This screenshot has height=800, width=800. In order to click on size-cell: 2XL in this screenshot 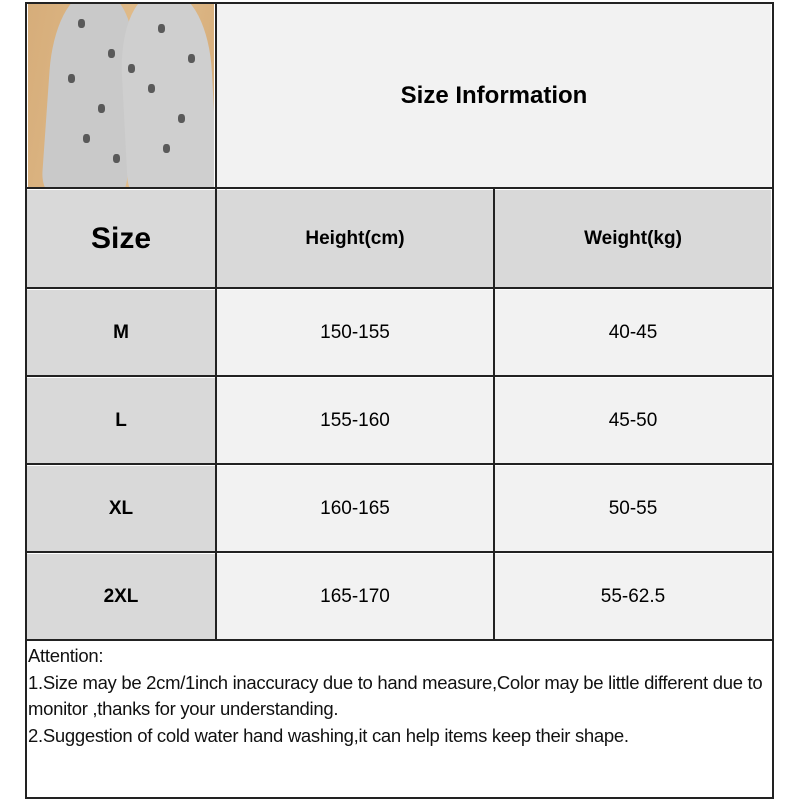, I will do `click(121, 596)`.